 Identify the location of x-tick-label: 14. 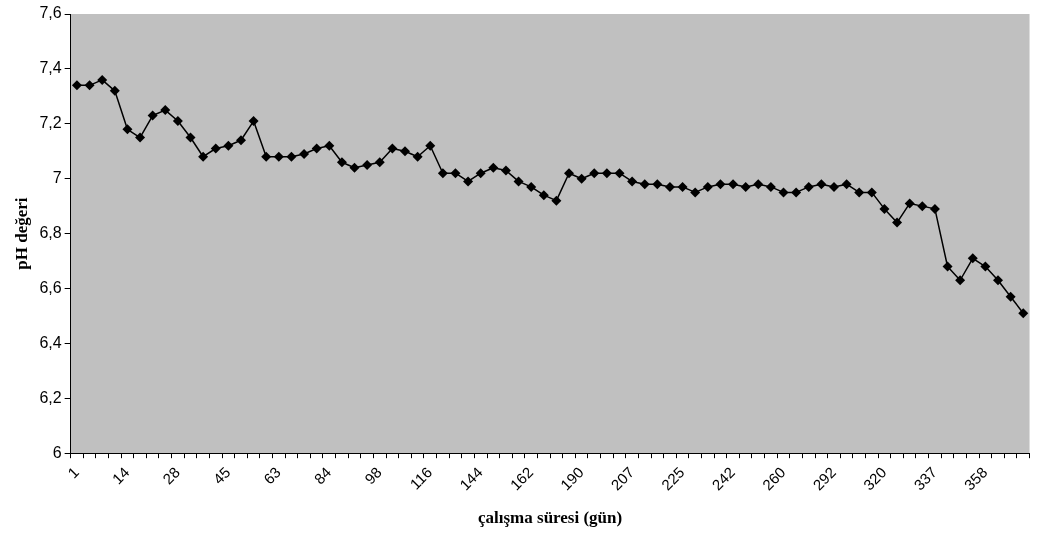
(120, 475).